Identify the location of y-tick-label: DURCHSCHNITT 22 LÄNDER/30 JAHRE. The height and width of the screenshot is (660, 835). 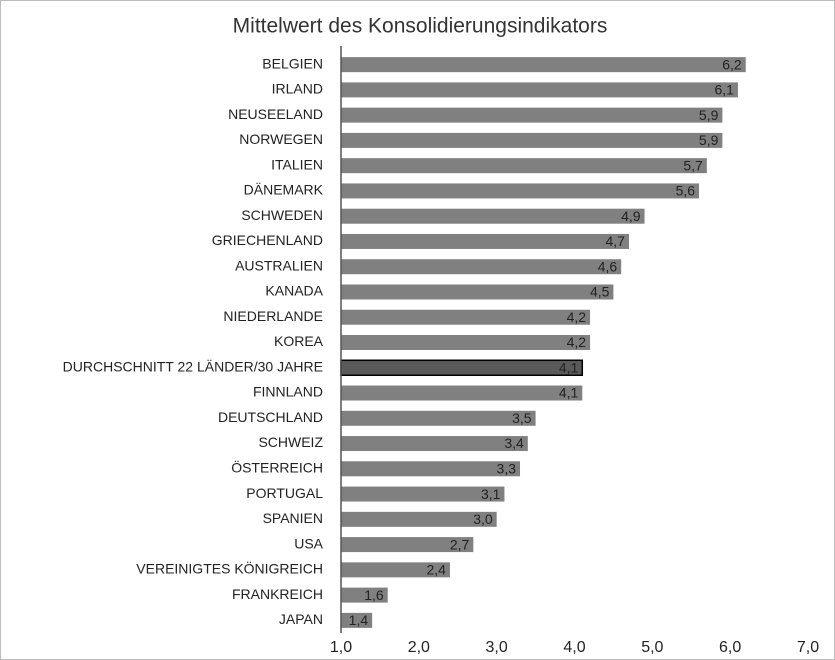
(193, 366).